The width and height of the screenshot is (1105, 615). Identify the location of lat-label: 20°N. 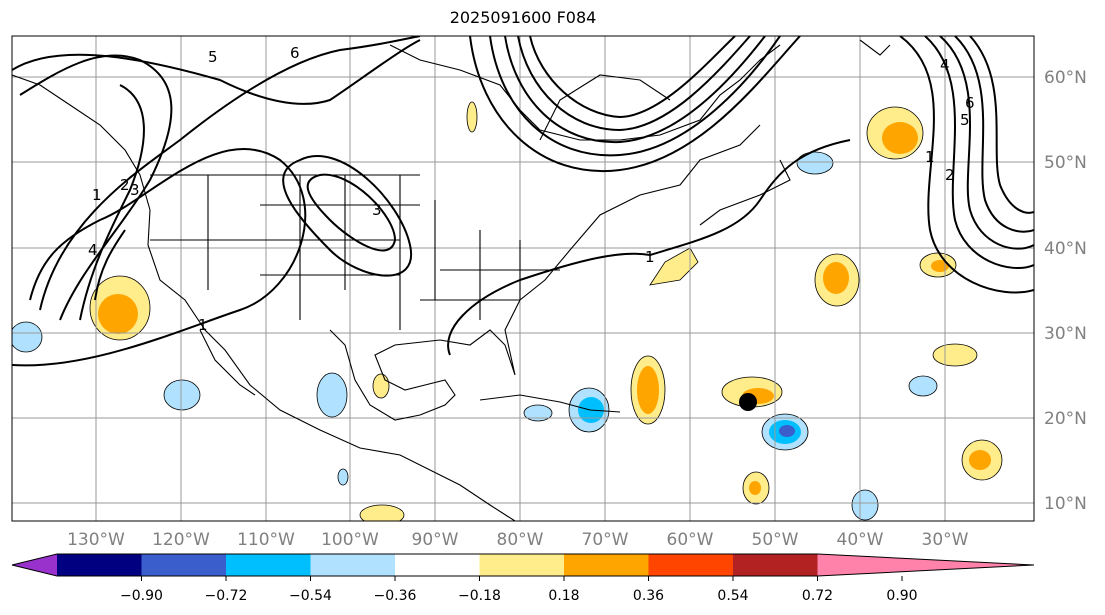
(1065, 419).